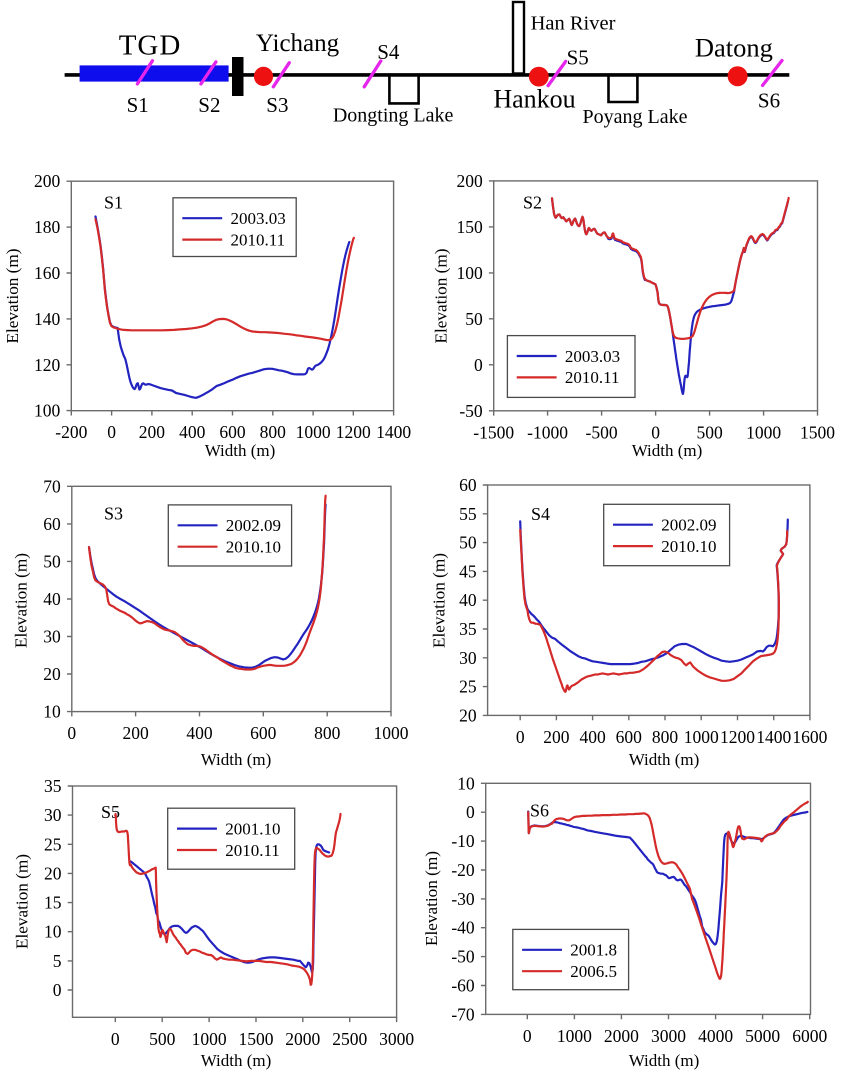  Describe the element at coordinates (47, 411) in the screenshot. I see `svg-text: 100` at that location.